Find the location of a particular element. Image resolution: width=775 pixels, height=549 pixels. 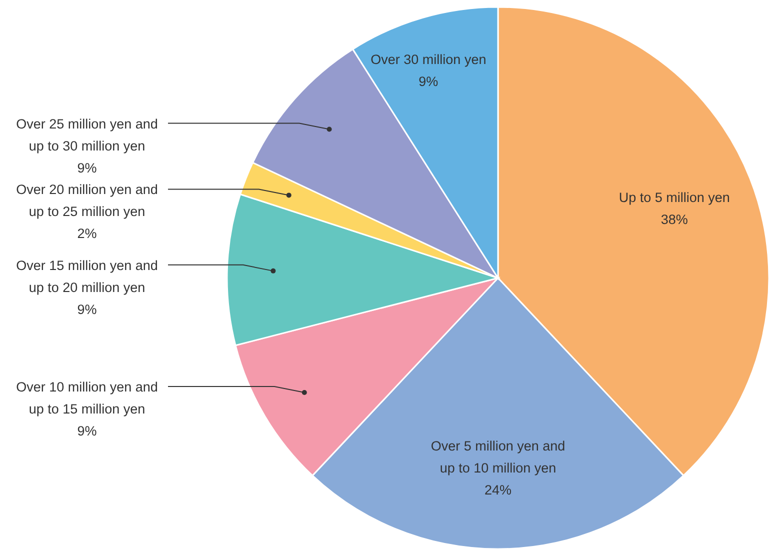

data-label: 24% is located at coordinates (498, 490).